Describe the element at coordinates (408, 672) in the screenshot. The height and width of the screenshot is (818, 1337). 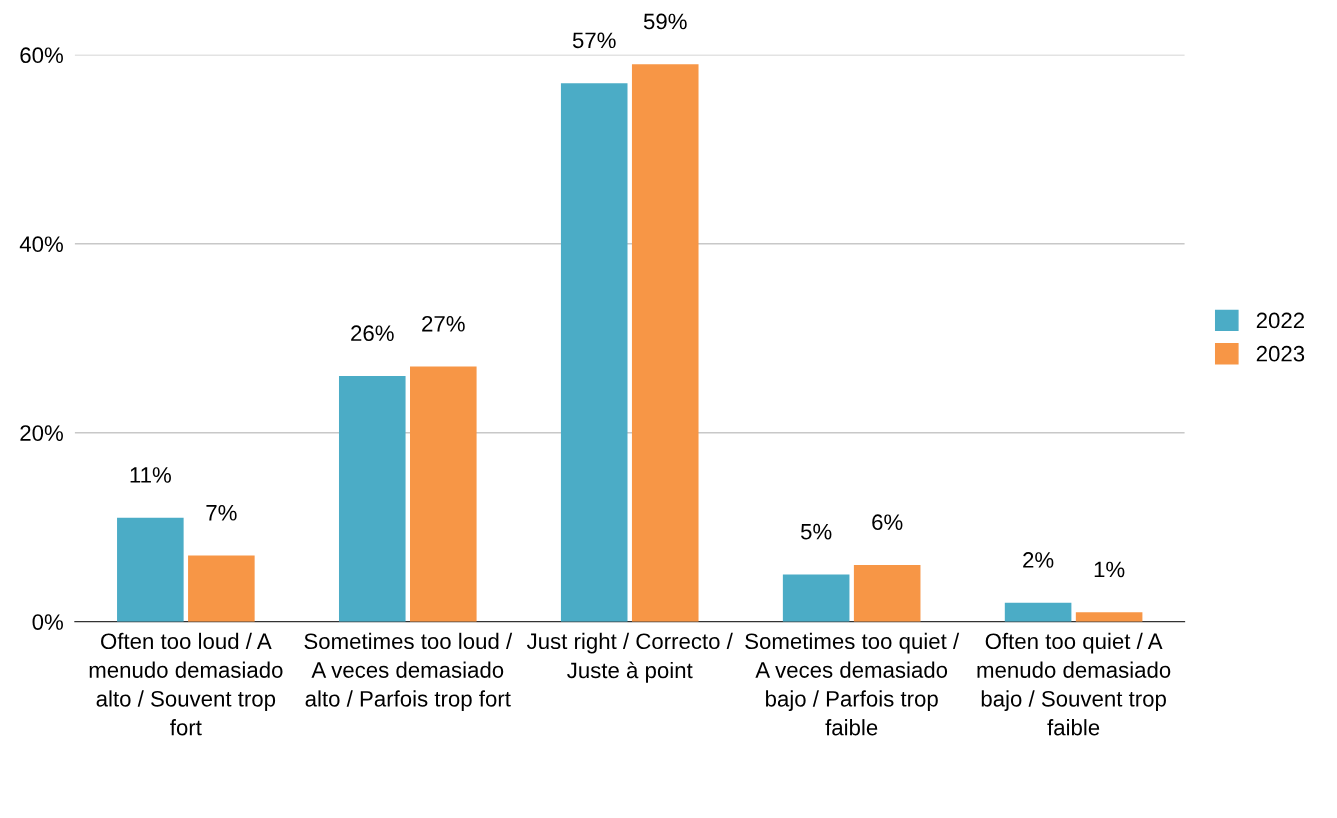
I see `x-tick-label: Sometimes too loud / A veces demasiado alto / Parfois trop fort` at that location.